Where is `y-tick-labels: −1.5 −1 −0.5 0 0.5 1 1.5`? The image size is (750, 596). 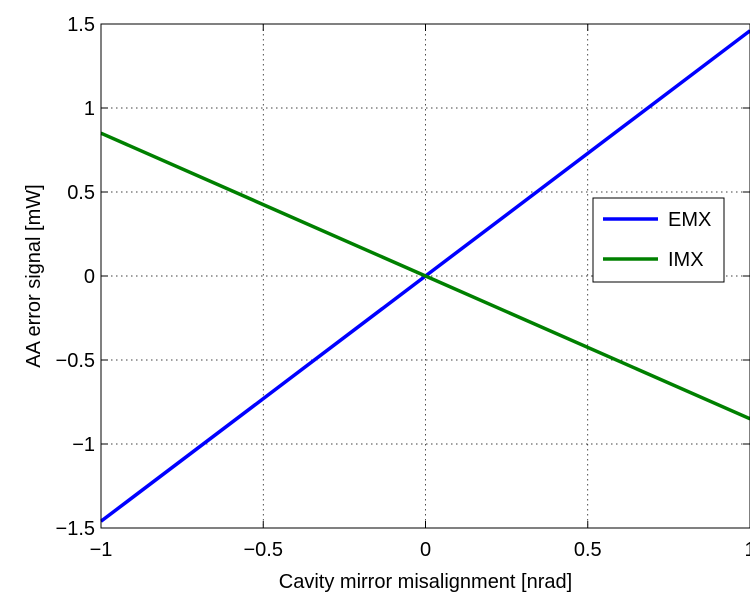 y-tick-labels: −1.5 −1 −0.5 0 0.5 1 1.5 is located at coordinates (75, 277).